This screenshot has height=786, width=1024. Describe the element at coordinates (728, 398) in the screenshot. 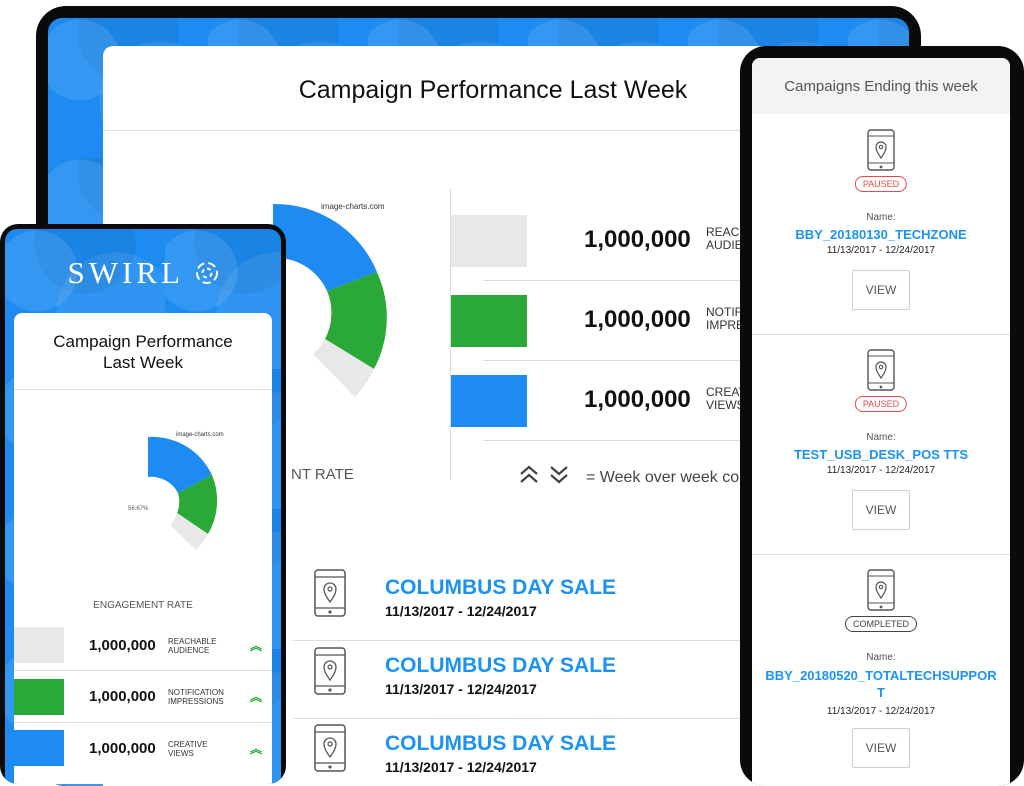

I see `stat-label: CREATI VIEWS` at that location.